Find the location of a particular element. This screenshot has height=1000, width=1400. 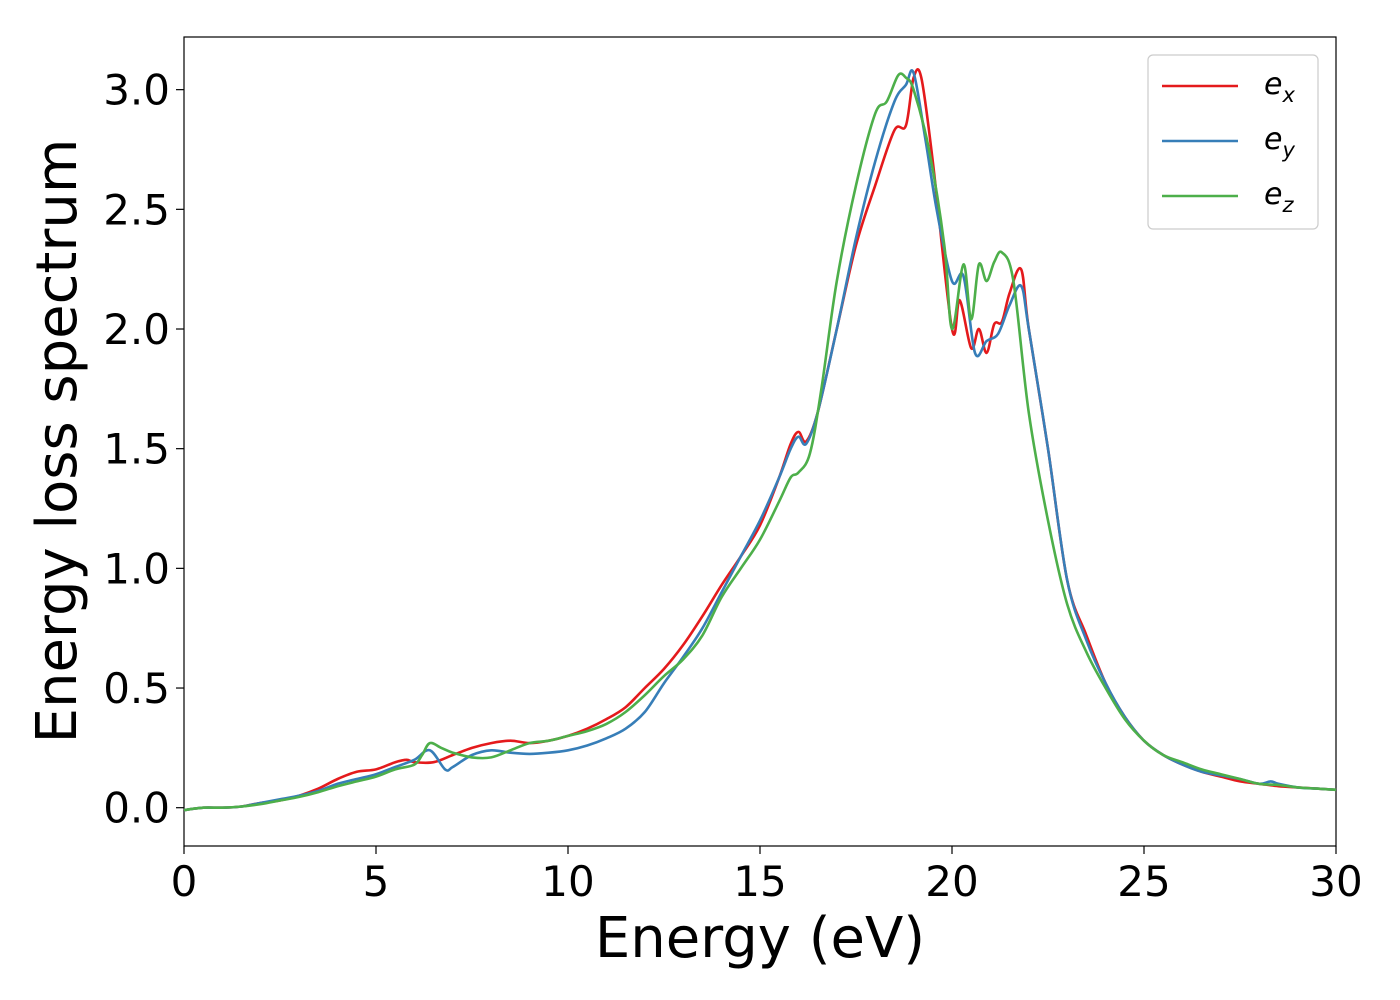

y-tick-label: 3.0 is located at coordinates (136, 90).